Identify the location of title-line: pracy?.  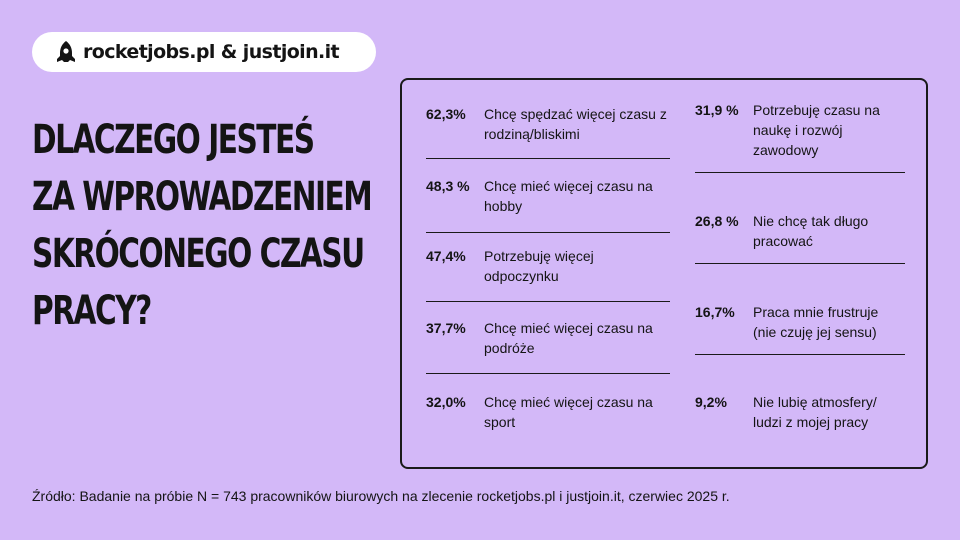
(92, 311).